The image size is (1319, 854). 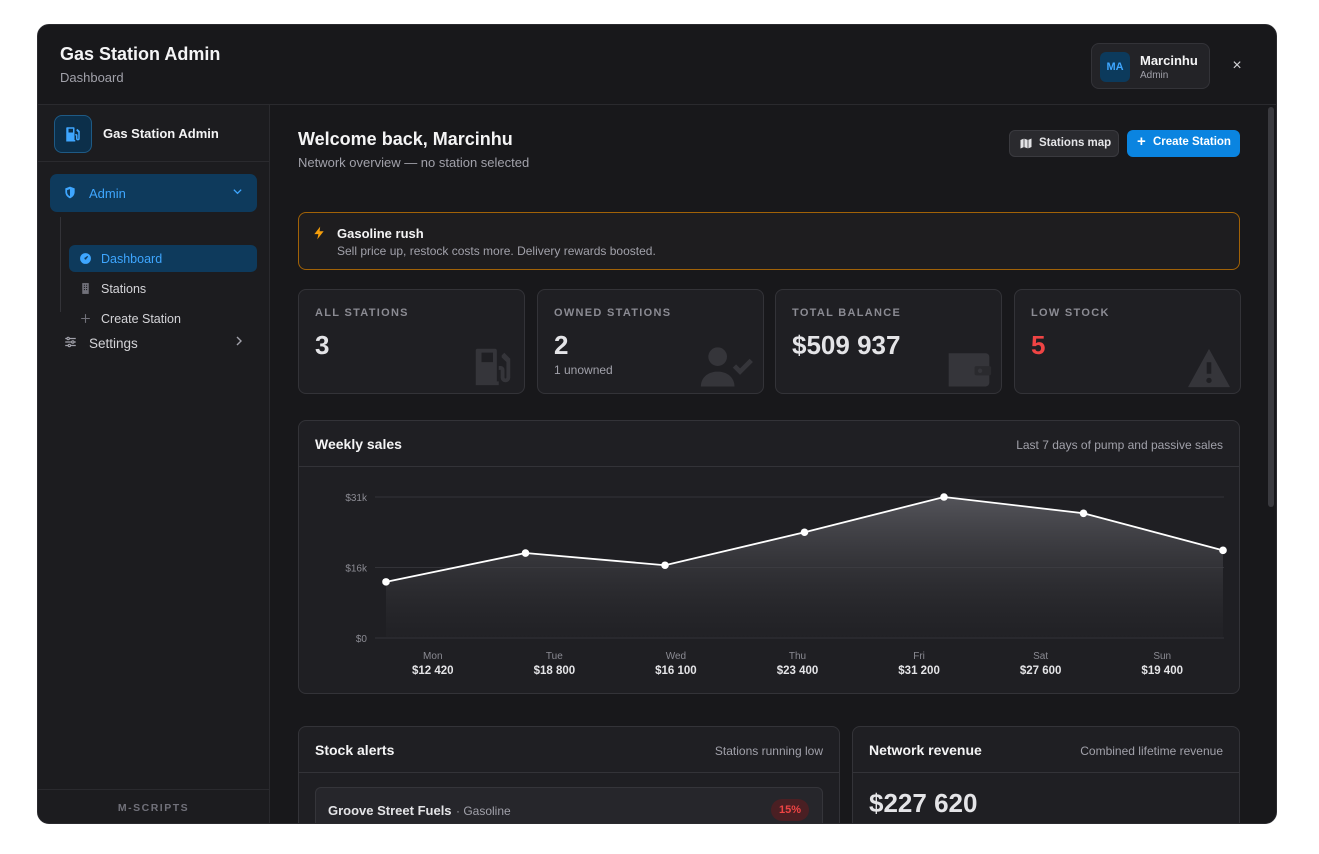 What do you see at coordinates (85, 288) in the screenshot?
I see `building-icon` at bounding box center [85, 288].